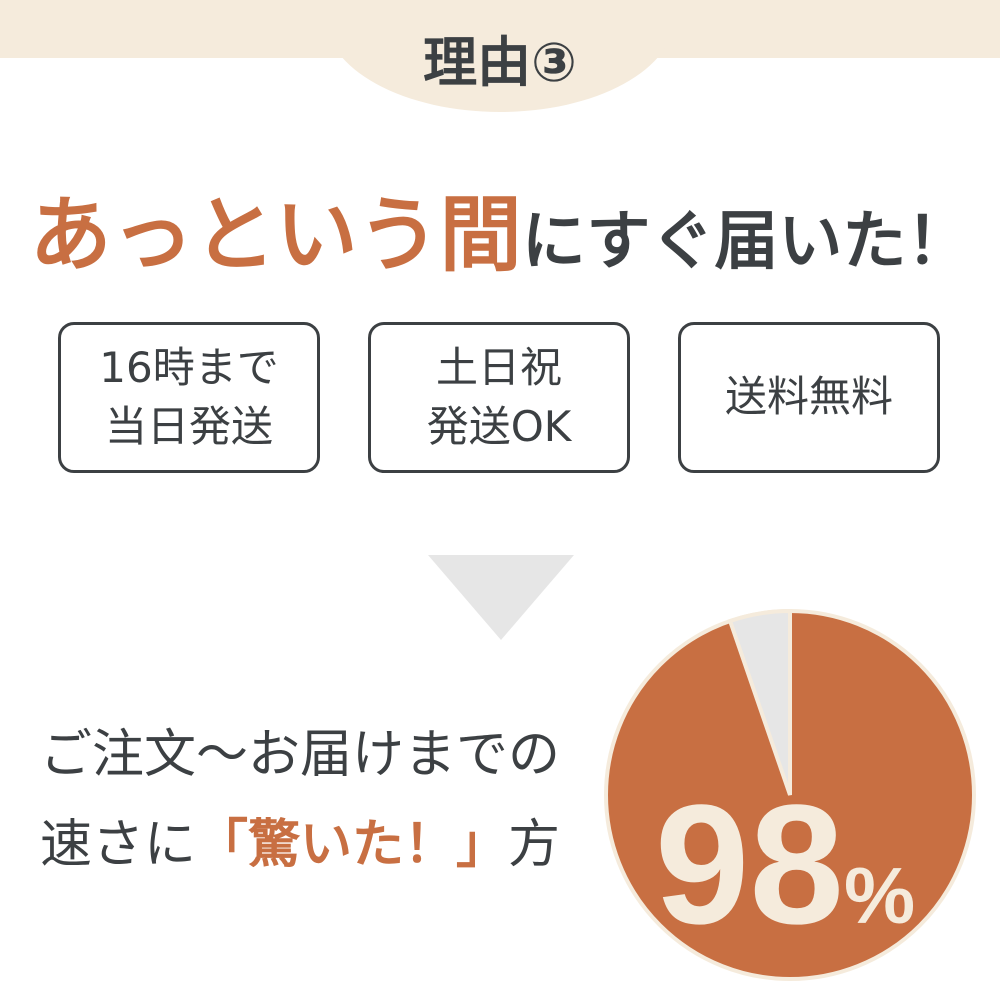  What do you see at coordinates (746, 242) in the screenshot?
I see `headline-part3: にすぐ届いた！` at bounding box center [746, 242].